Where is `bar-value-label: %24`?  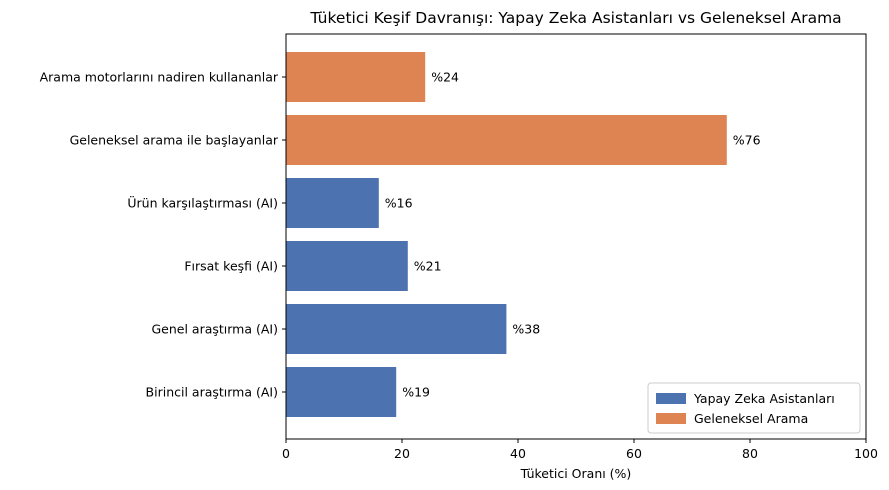
bar-value-label: %24 is located at coordinates (445, 77).